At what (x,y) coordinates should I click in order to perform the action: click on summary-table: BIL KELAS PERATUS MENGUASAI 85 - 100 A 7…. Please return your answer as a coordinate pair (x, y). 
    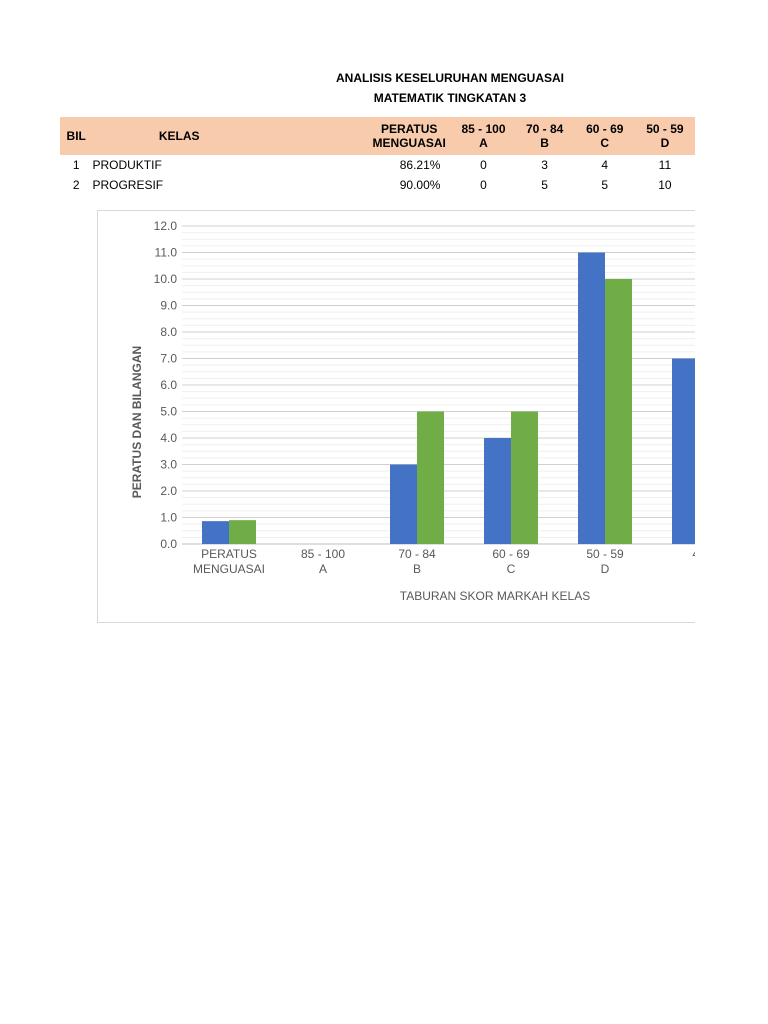
    Looking at the image, I should click on (377, 156).